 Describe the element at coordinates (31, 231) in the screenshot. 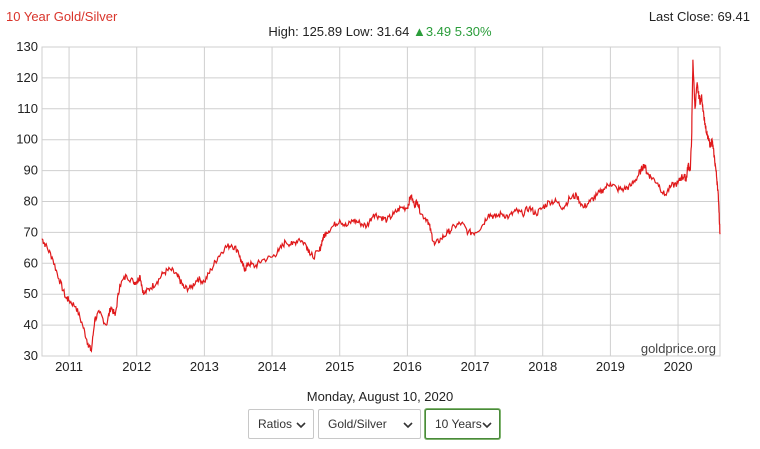

I see `y-tick-label: 70` at that location.